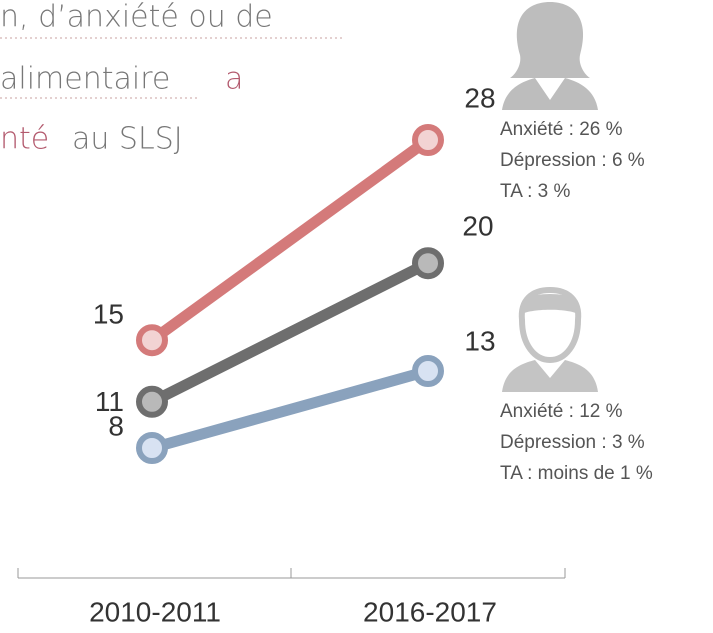 The height and width of the screenshot is (633, 713). What do you see at coordinates (572, 442) in the screenshot?
I see `annotation: Dépression : 3 %` at bounding box center [572, 442].